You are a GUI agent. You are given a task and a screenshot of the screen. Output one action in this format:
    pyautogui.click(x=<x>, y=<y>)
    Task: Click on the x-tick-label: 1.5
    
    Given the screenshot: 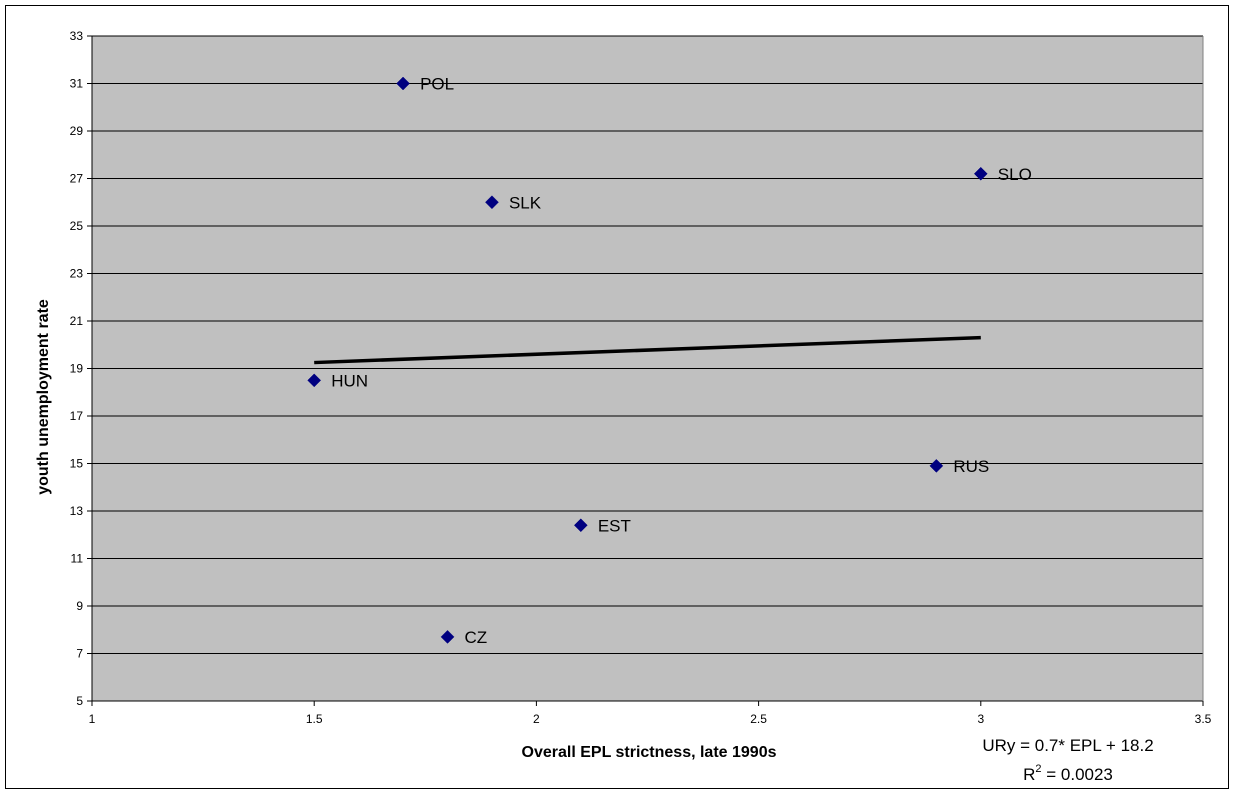 What is the action you would take?
    pyautogui.click(x=314, y=719)
    